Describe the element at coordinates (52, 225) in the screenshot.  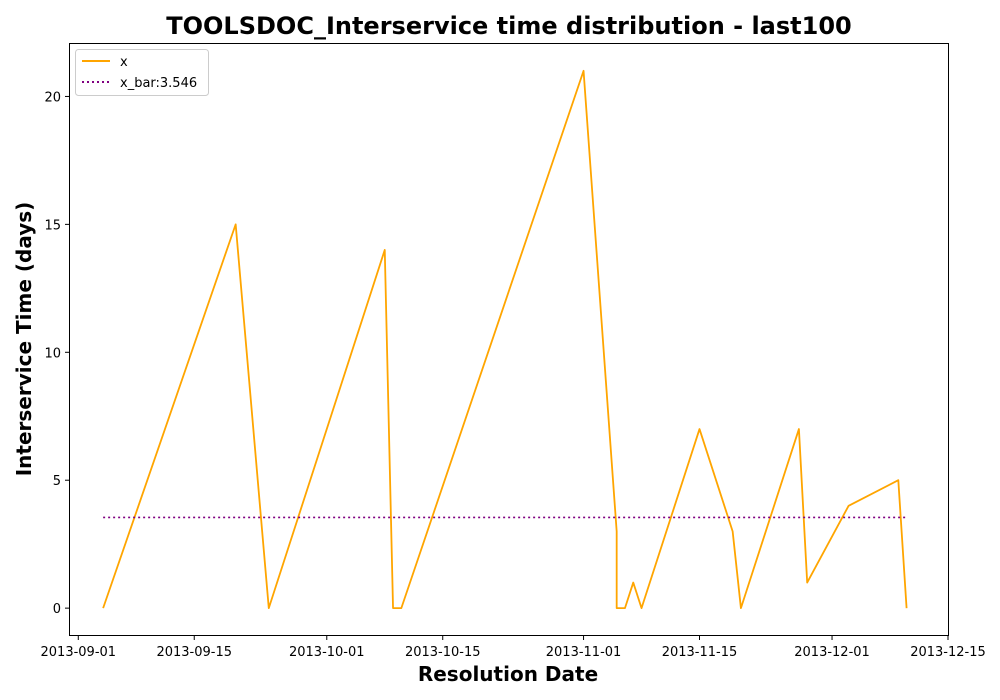
I see `y-tick-label: 15` at that location.